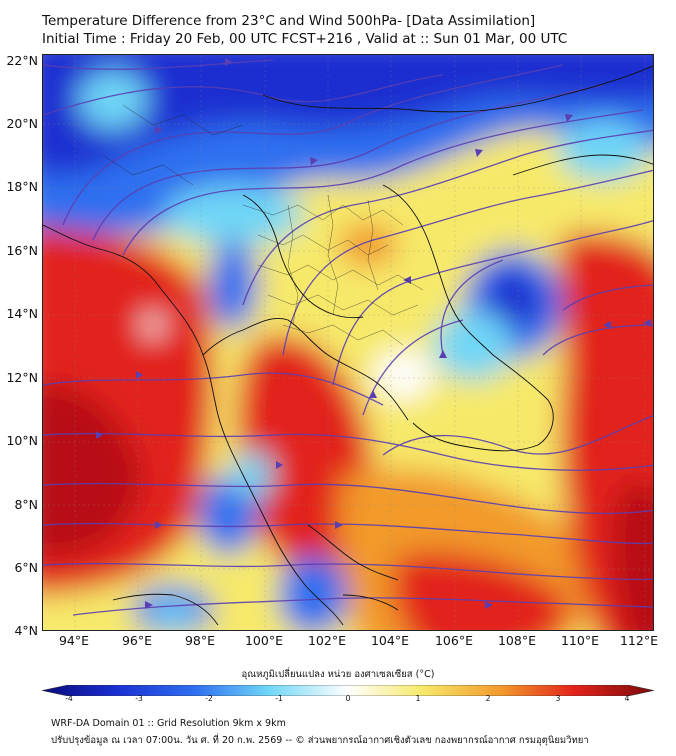  What do you see at coordinates (453, 640) in the screenshot?
I see `lon-label: 106°E` at bounding box center [453, 640].